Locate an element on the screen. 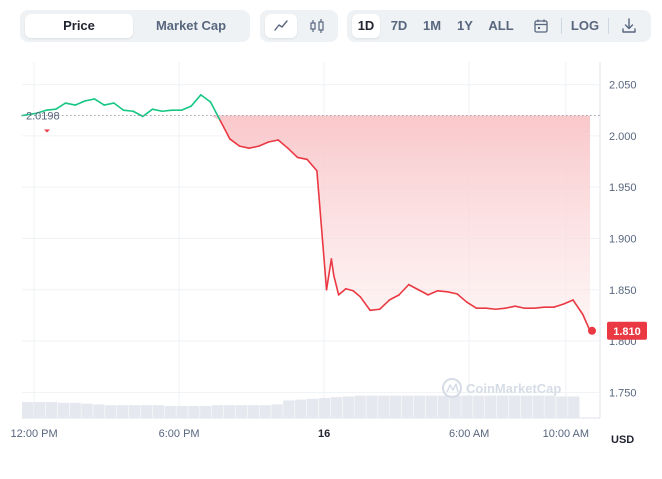  line-chart-button is located at coordinates (281, 26).